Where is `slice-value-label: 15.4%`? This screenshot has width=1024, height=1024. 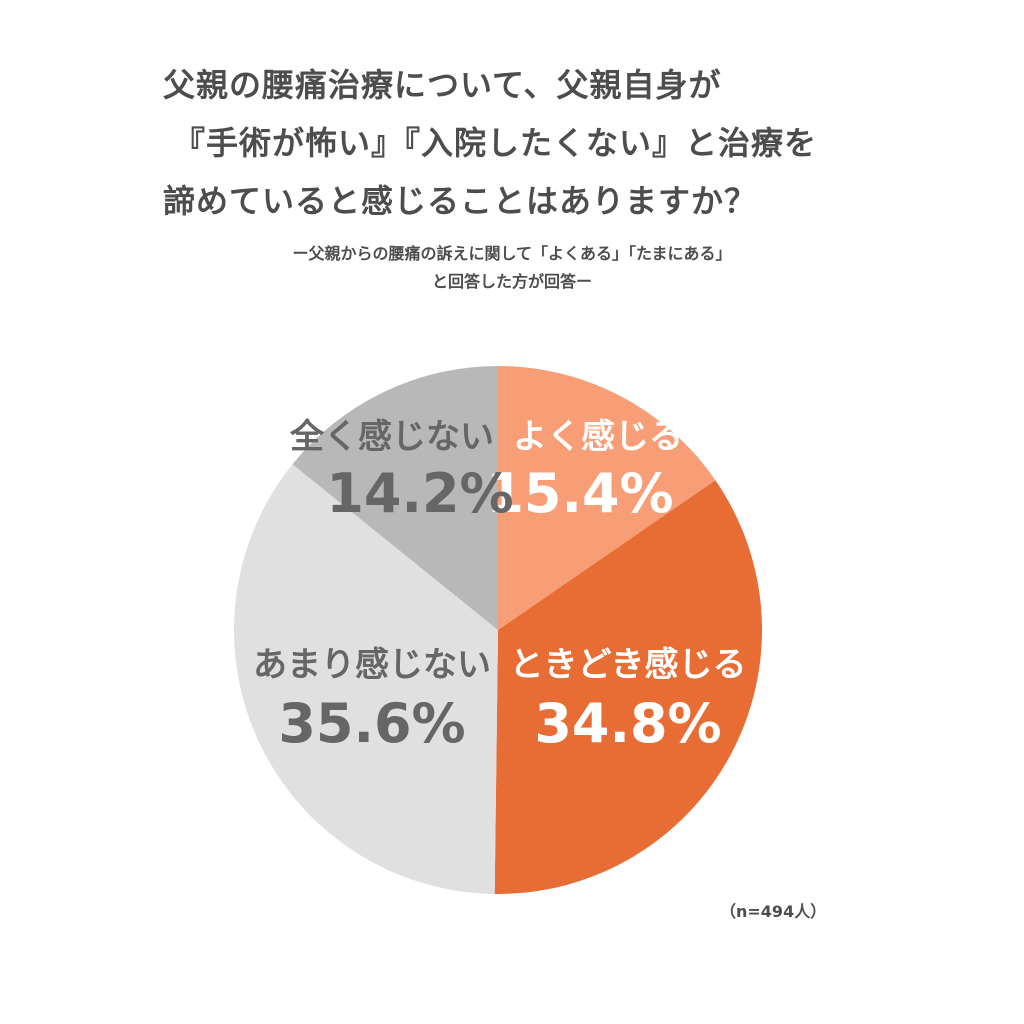
slice-value-label: 15.4% is located at coordinates (579, 493).